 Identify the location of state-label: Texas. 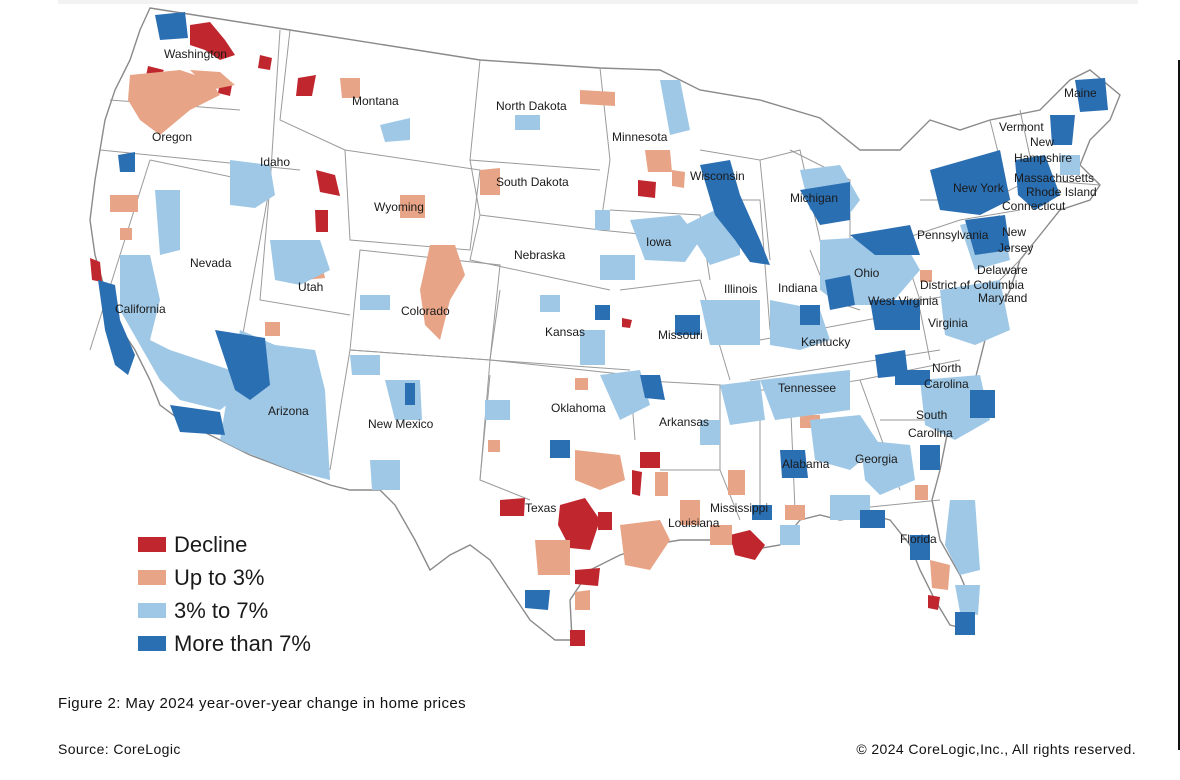
(540, 508).